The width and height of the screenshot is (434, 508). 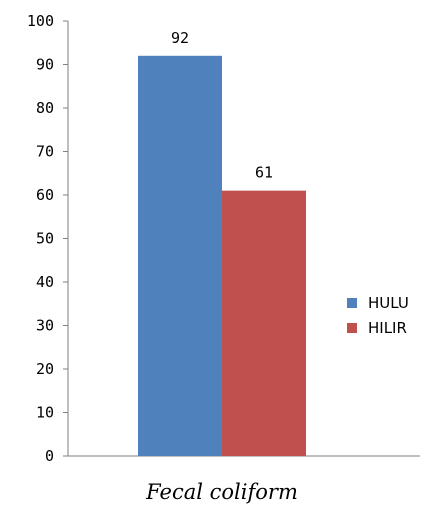 I want to click on x-axis-label: Fecal coliform, so click(x=221, y=492).